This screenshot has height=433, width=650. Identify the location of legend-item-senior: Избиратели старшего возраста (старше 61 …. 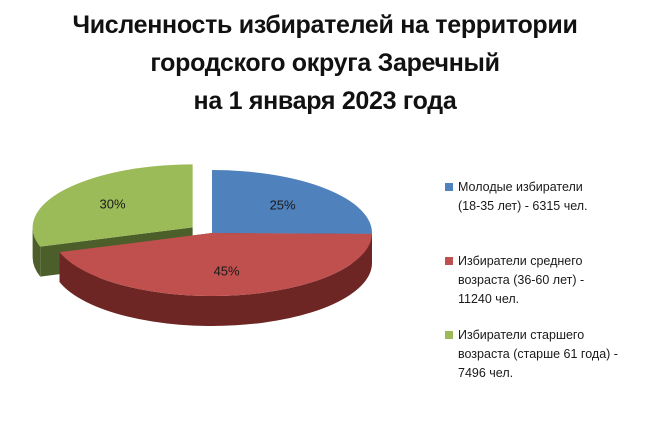
(547, 354).